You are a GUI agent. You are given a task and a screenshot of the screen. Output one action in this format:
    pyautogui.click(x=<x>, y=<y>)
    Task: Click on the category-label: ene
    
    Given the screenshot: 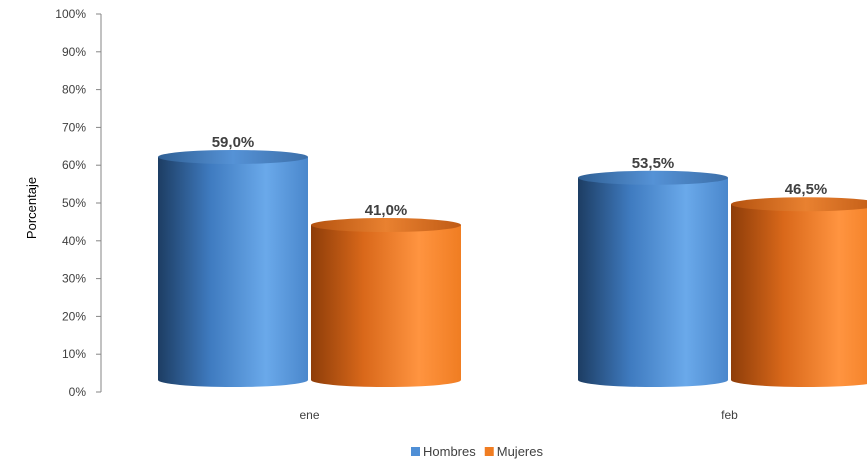 What is the action you would take?
    pyautogui.click(x=309, y=415)
    